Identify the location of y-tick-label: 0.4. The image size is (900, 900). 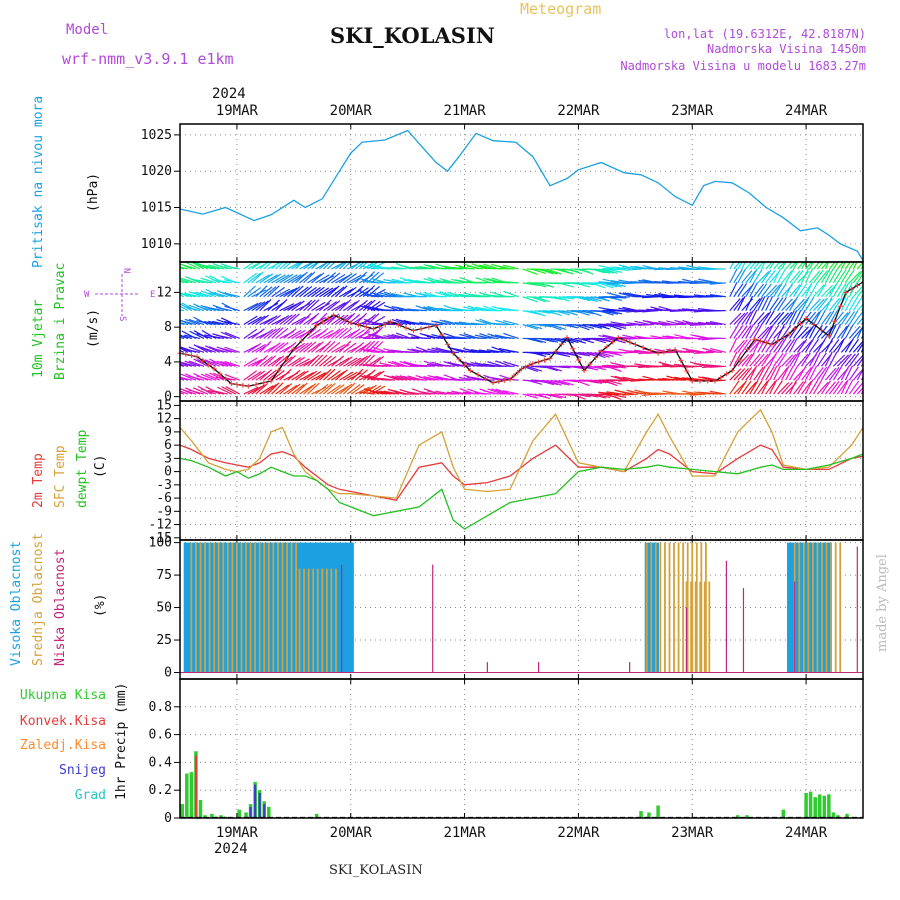
(161, 762).